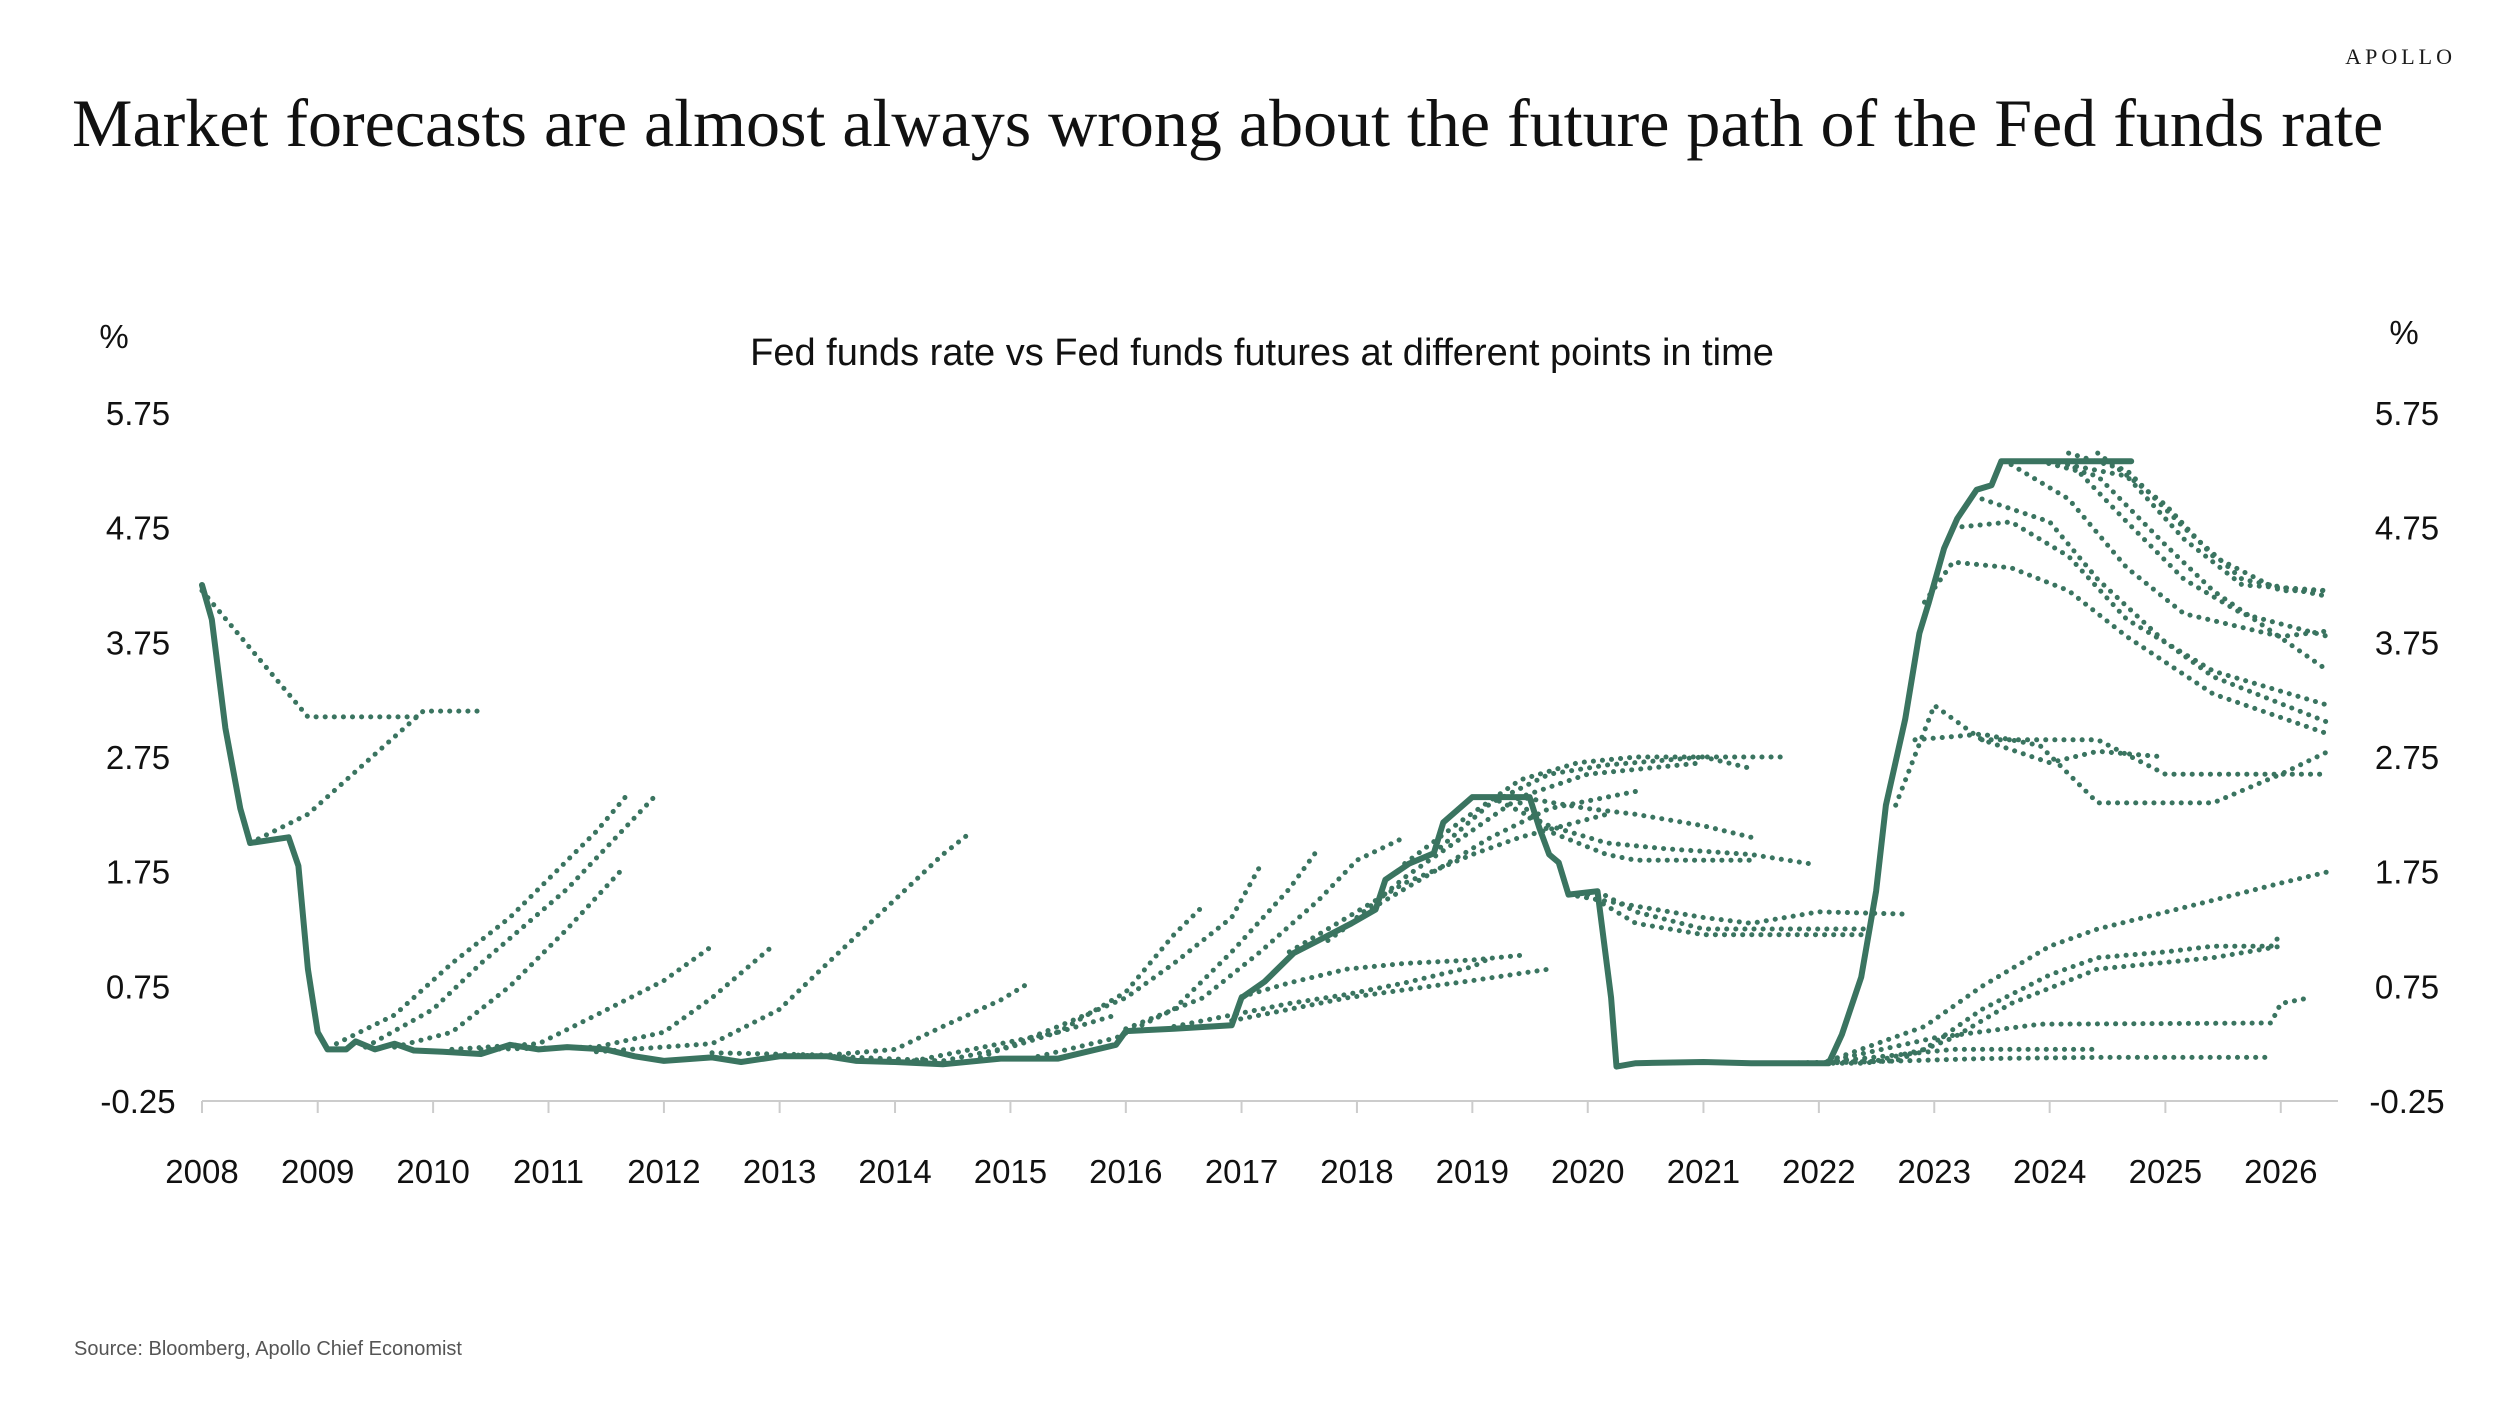 The width and height of the screenshot is (2510, 1406). Describe the element at coordinates (2400, 56) in the screenshot. I see `brand-logo: APOLLO` at that location.